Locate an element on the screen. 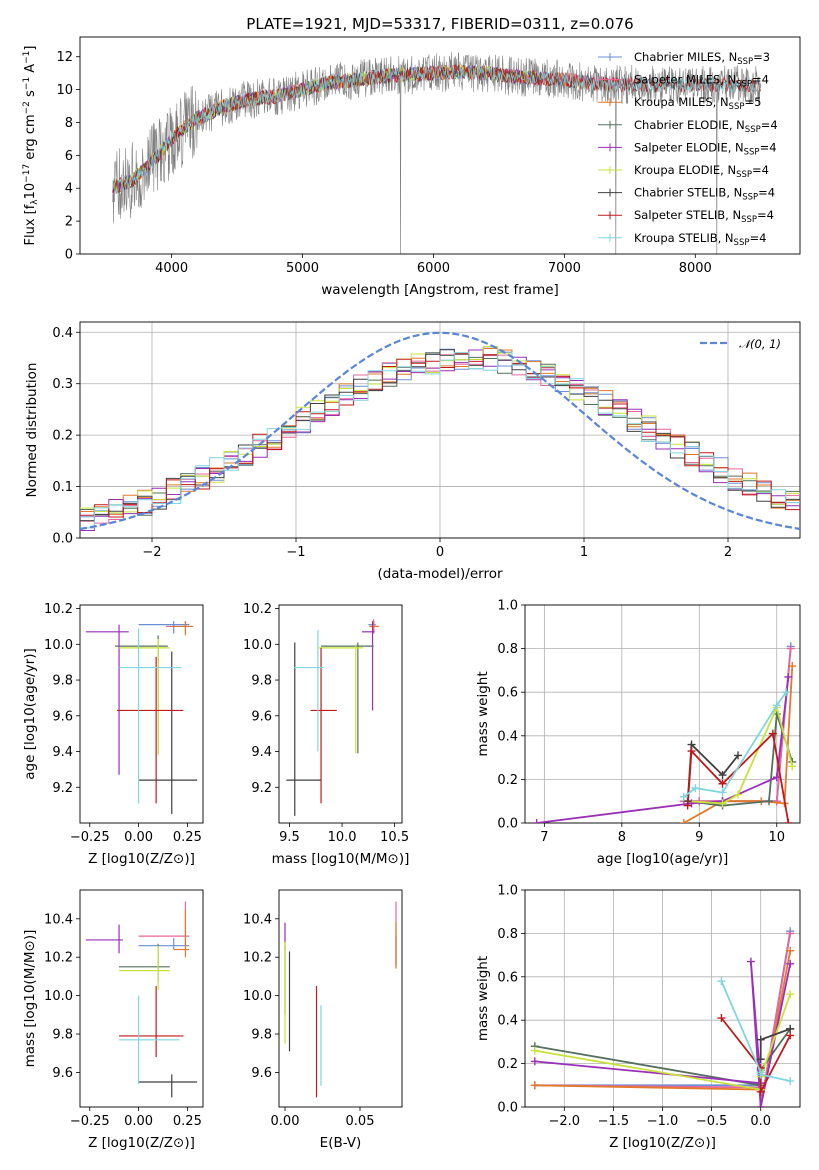  legend-label: Salpeter STELIB, NSSP=4 is located at coordinates (704, 216).